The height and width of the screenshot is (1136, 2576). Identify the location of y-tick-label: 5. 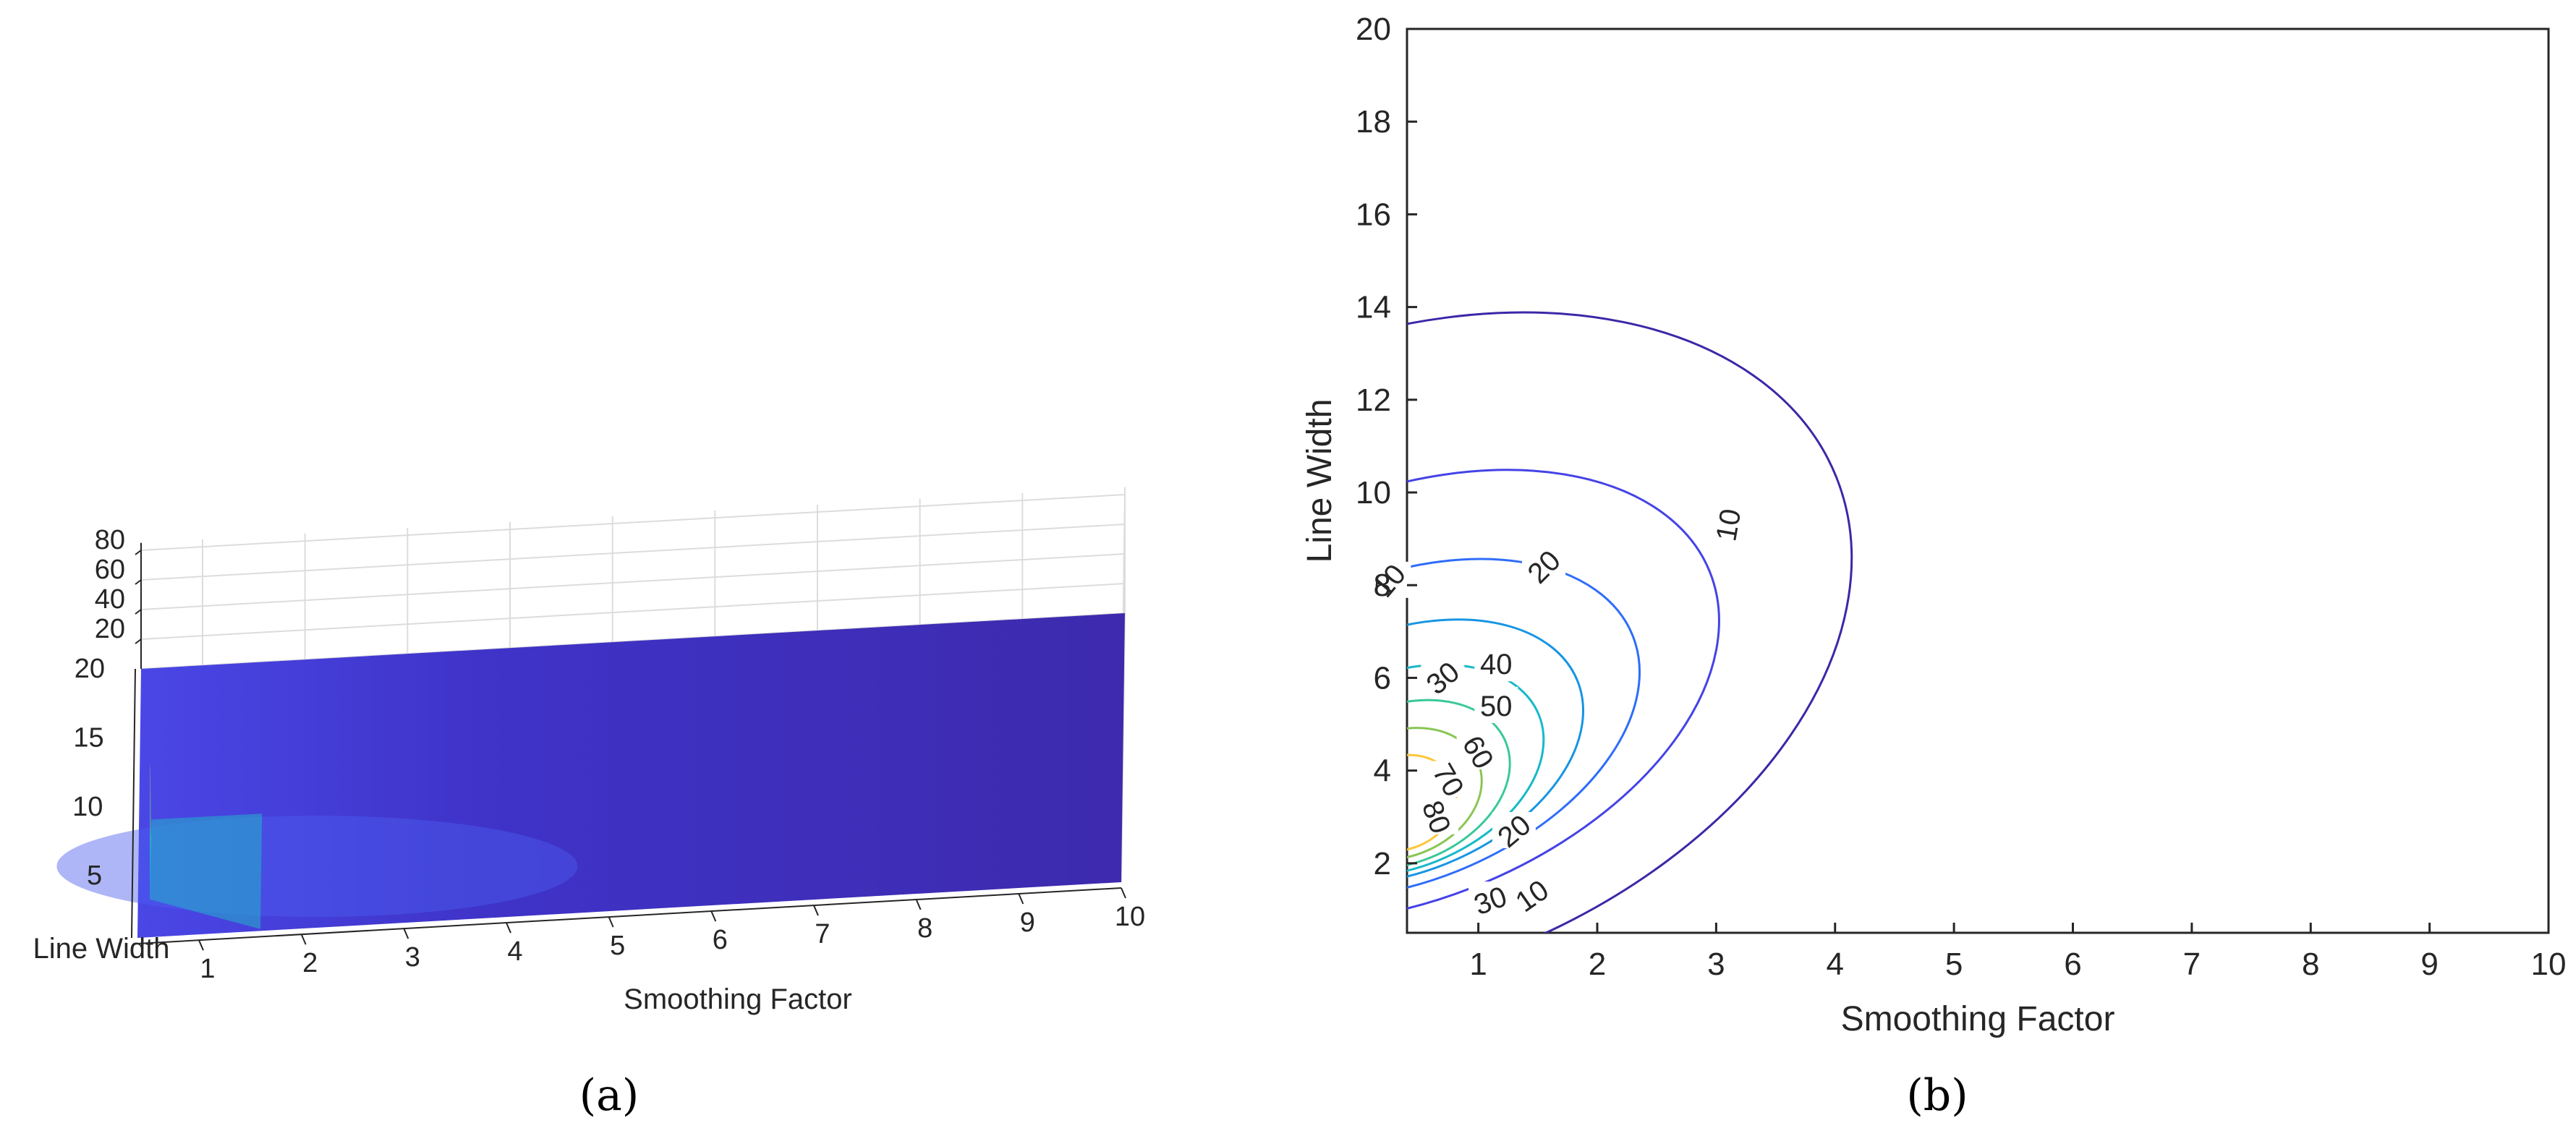
(94, 875).